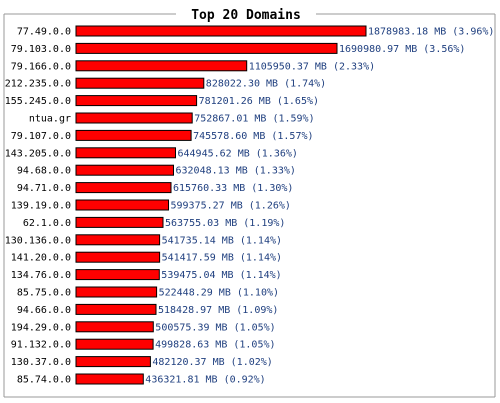 Image resolution: width=500 pixels, height=403 pixels. Describe the element at coordinates (41, 206) in the screenshot. I see `domain-label: 139.19.0.0` at that location.